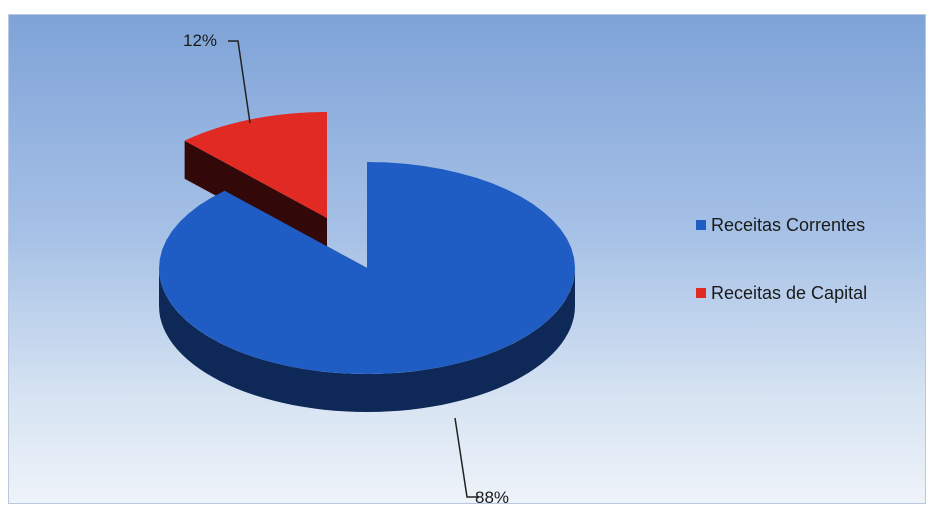 The image size is (934, 510). I want to click on pct-label-receitas-de-capital: 12%, so click(200, 40).